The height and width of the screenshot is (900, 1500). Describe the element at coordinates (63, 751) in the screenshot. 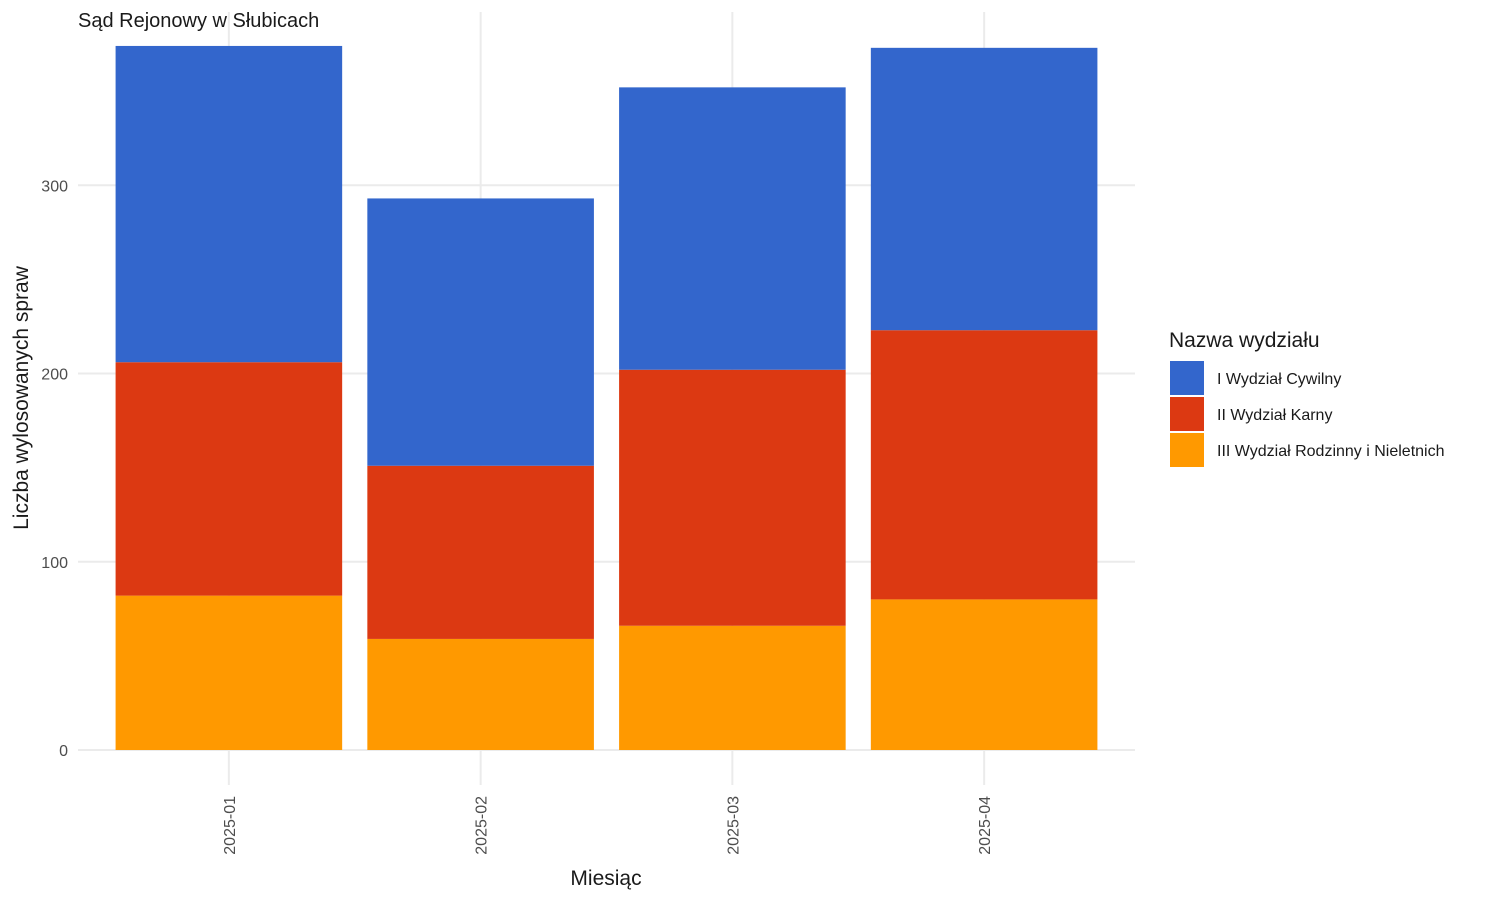

I see `y-tick-label: 0` at that location.